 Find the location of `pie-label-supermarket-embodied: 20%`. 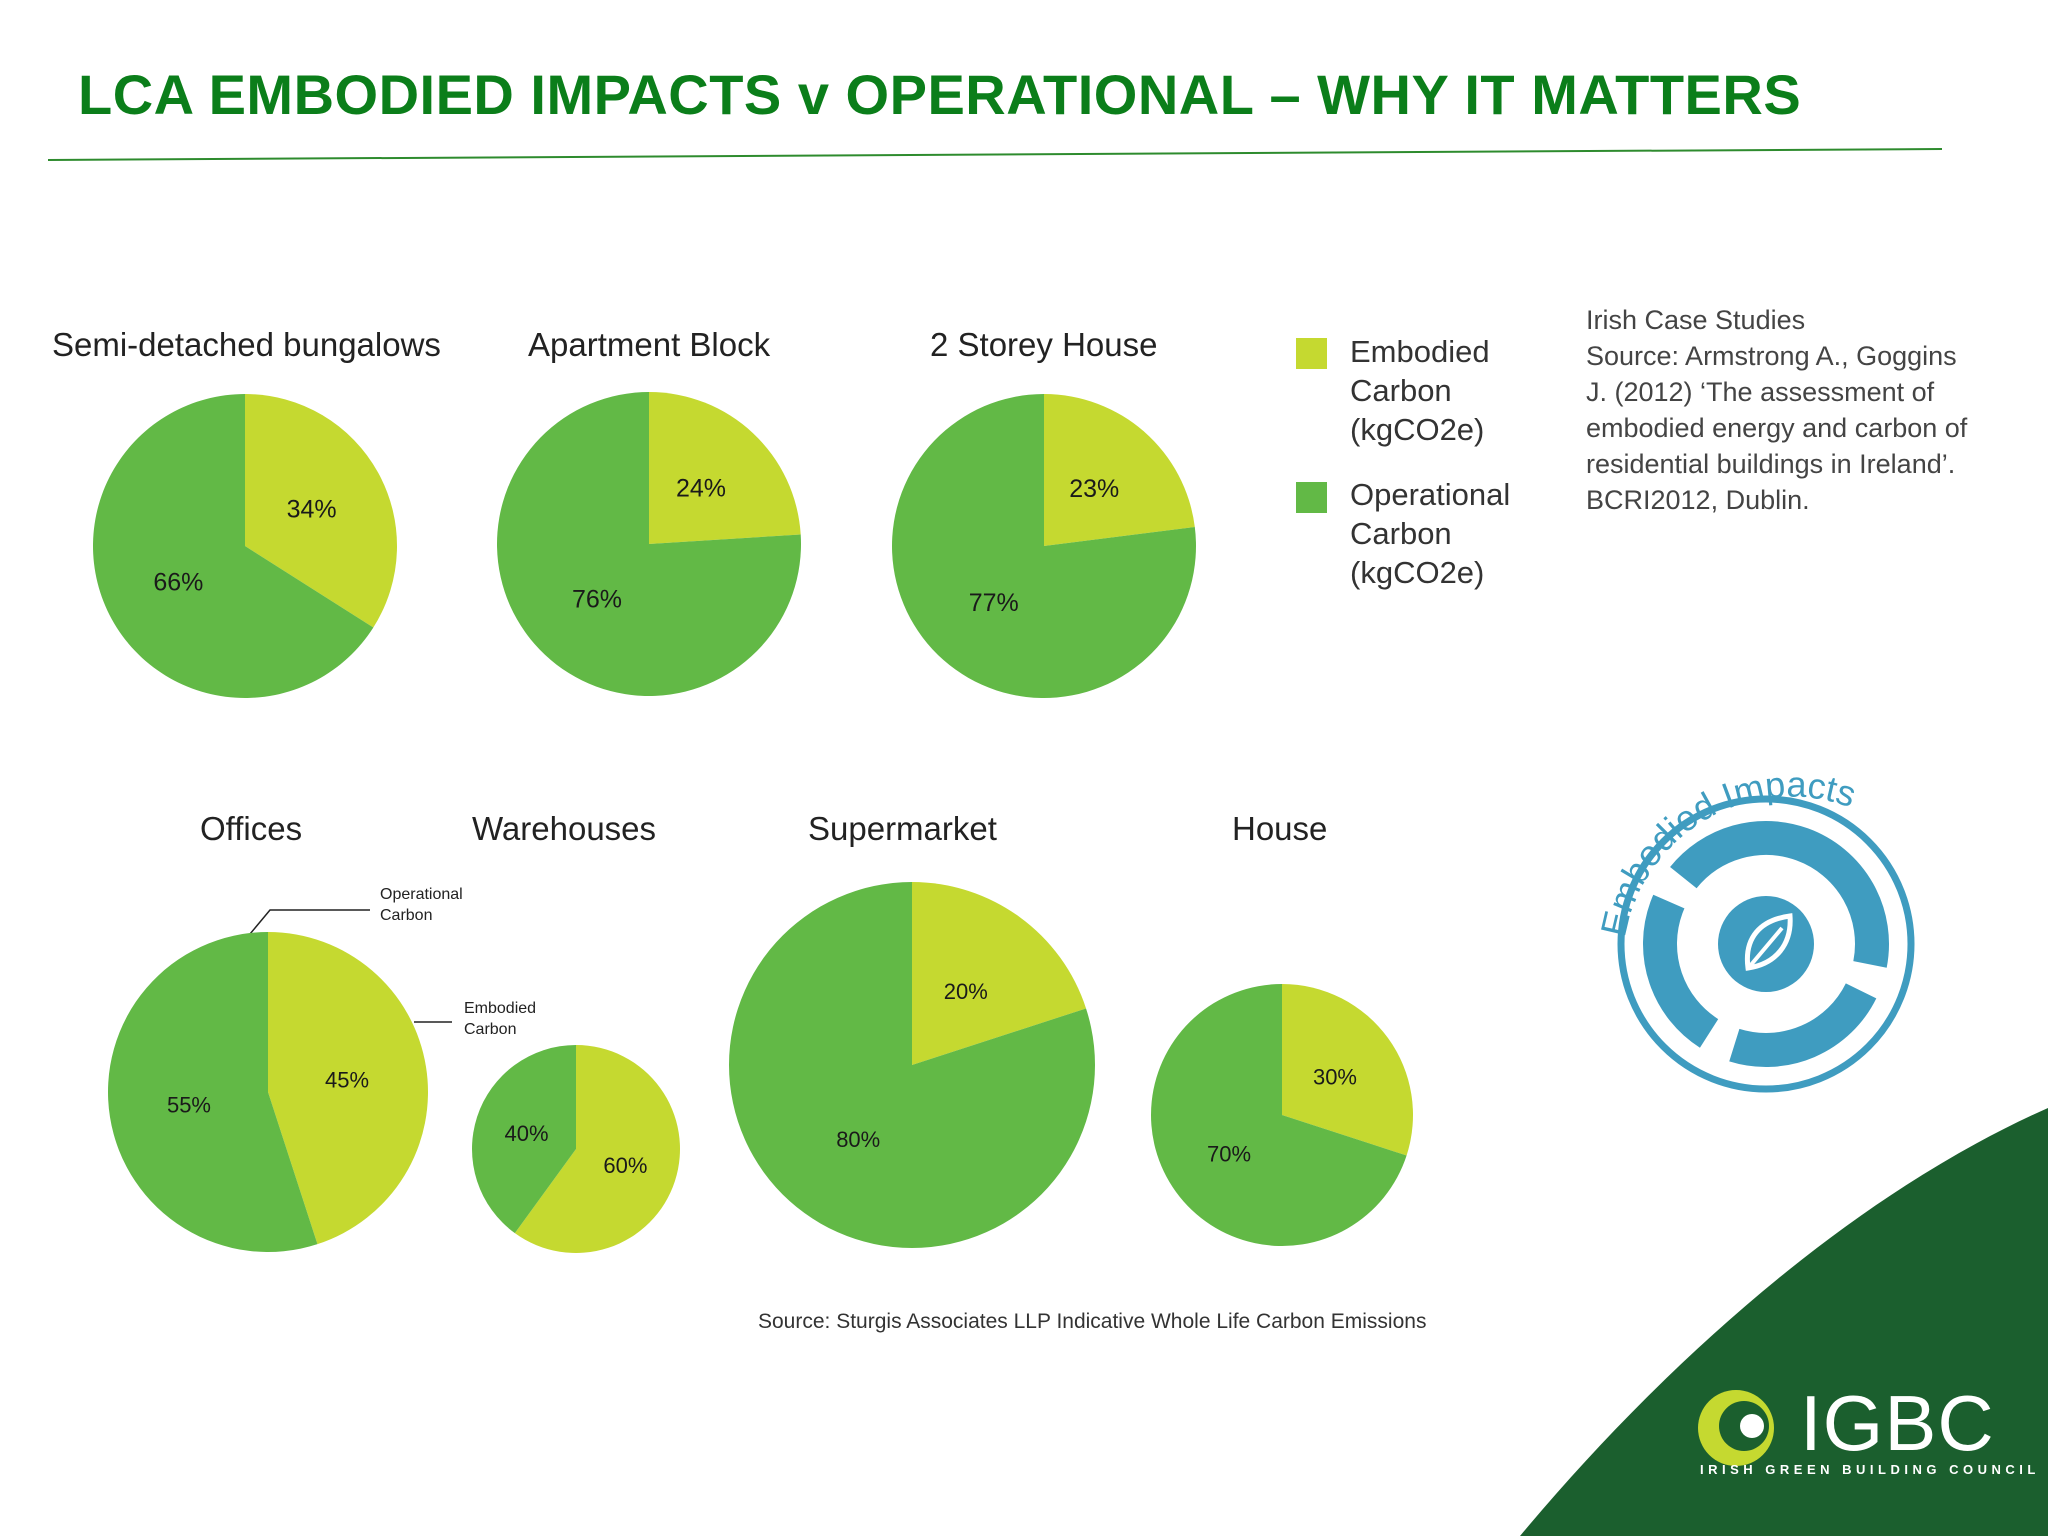

pie-label-supermarket-embodied: 20% is located at coordinates (966, 991).